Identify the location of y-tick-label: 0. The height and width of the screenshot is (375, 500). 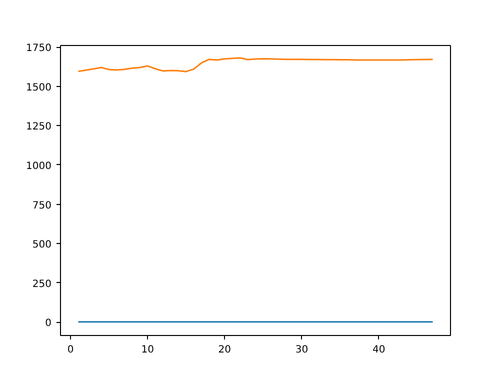
(48, 324).